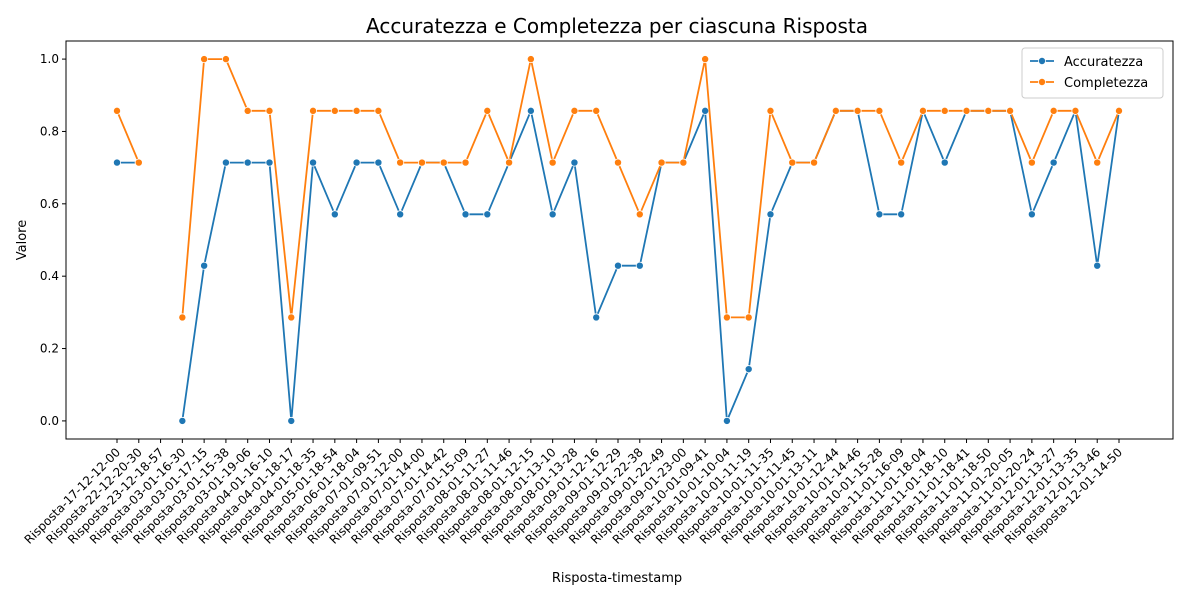 The height and width of the screenshot is (600, 1200). What do you see at coordinates (617, 578) in the screenshot?
I see `x-axis-title: Risposta-timestamp` at bounding box center [617, 578].